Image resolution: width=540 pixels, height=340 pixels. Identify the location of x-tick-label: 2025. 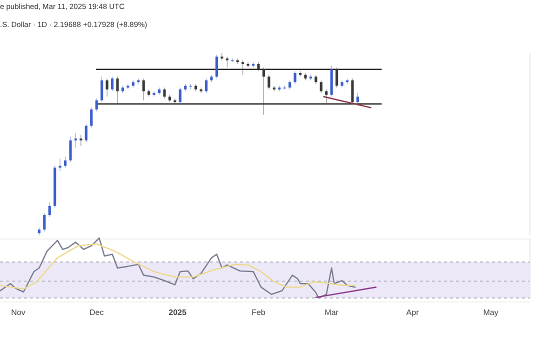
(177, 312).